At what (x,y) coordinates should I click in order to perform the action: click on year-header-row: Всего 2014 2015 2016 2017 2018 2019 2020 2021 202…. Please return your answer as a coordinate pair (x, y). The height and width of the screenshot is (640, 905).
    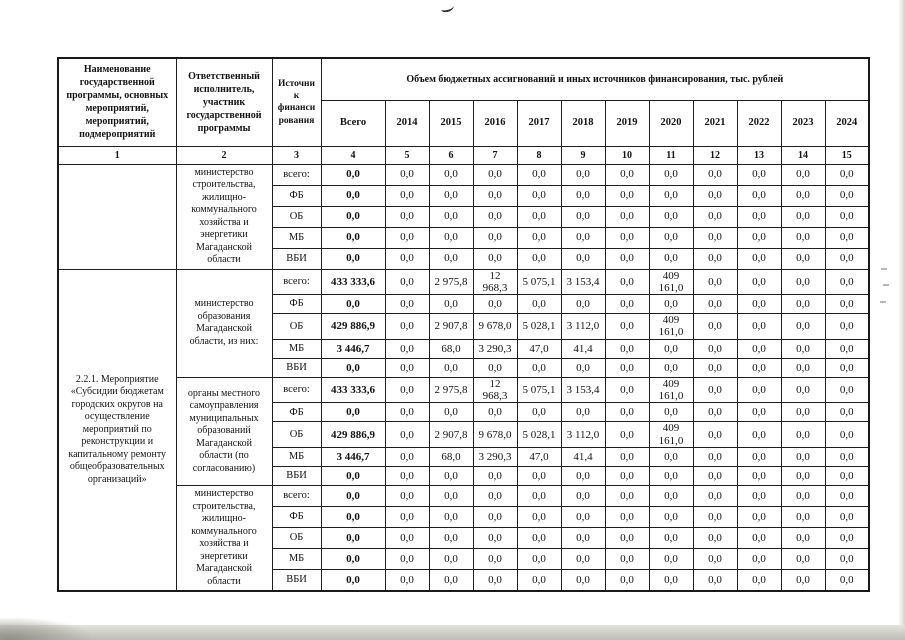
    Looking at the image, I should click on (464, 123).